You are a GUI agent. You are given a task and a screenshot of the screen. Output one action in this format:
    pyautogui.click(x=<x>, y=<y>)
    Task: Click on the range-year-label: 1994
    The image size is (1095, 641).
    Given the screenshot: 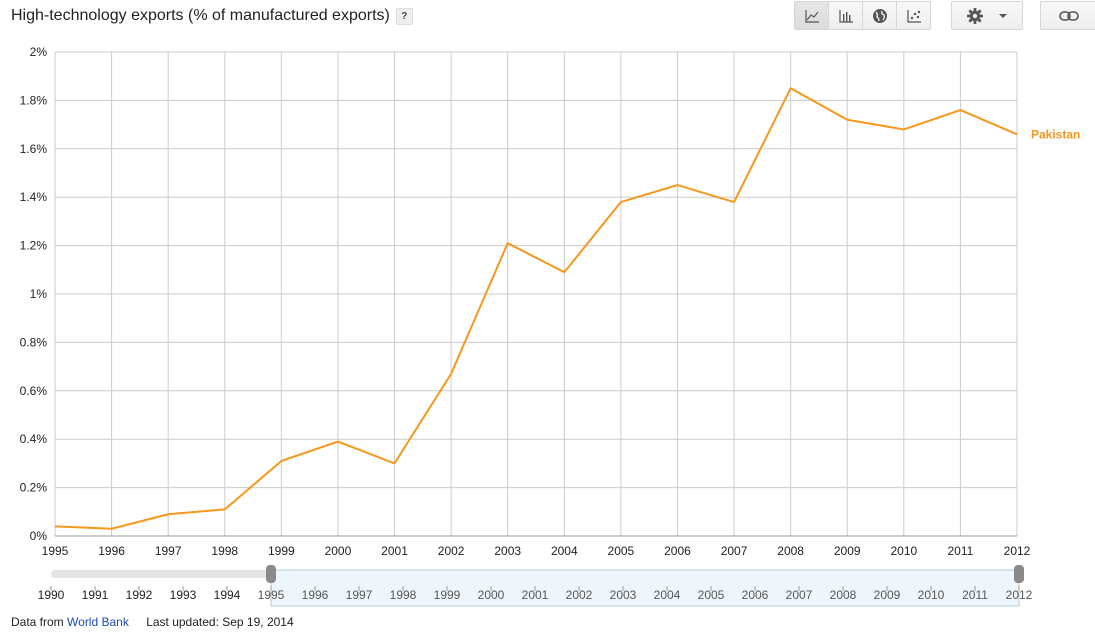 What is the action you would take?
    pyautogui.click(x=227, y=595)
    